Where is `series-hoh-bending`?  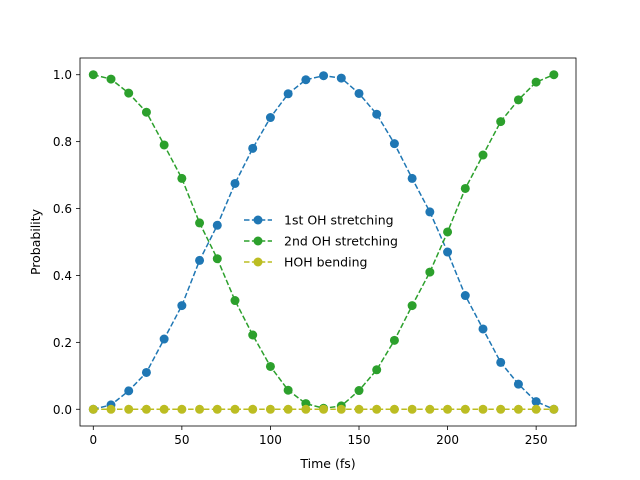 series-hoh-bending is located at coordinates (323, 409).